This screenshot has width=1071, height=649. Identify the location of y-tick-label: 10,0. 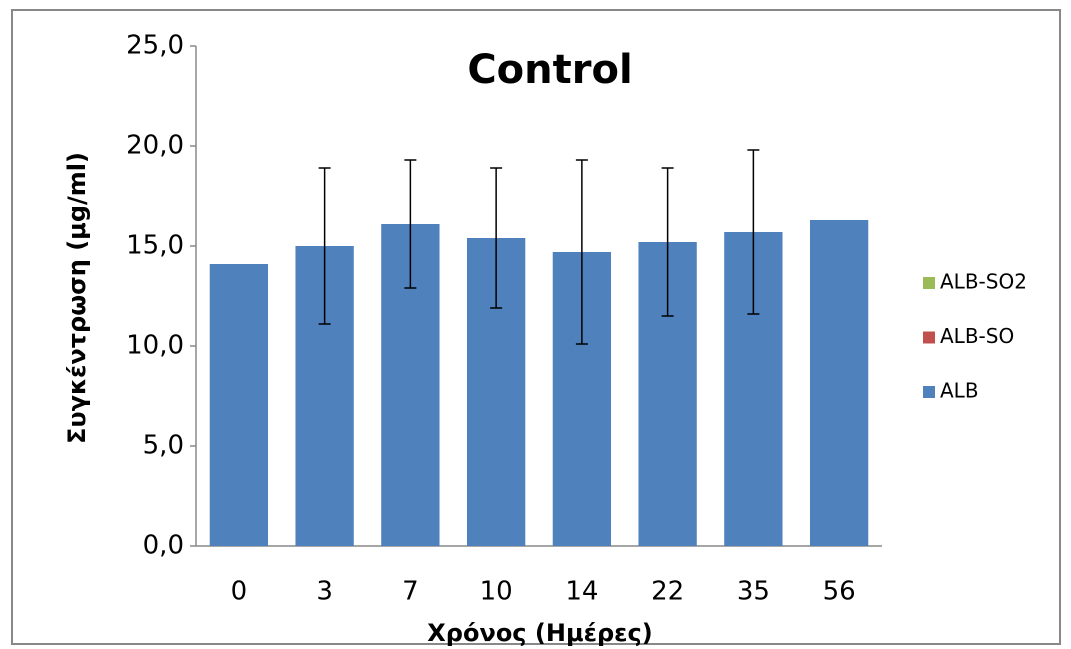
(155, 346).